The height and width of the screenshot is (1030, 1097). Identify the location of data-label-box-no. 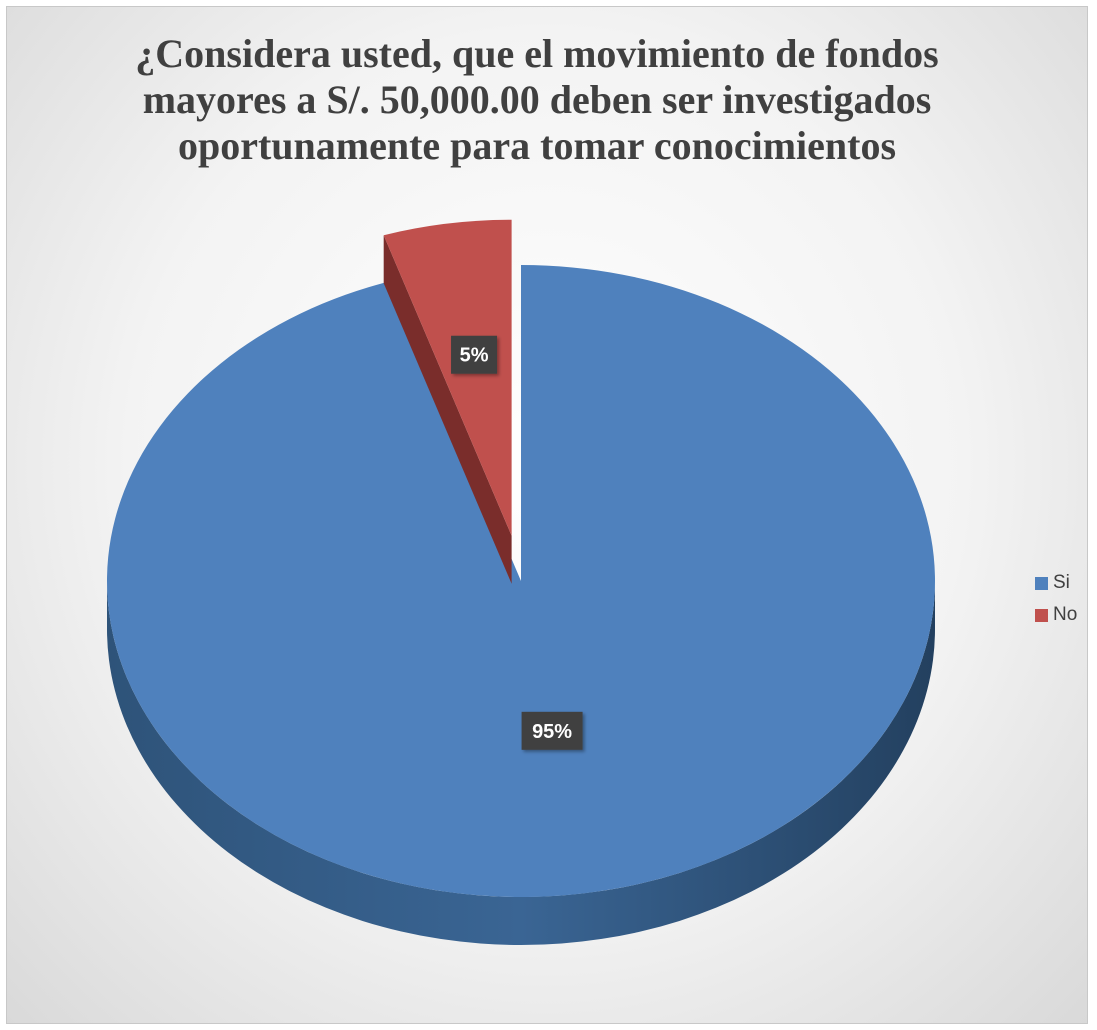
(474, 354).